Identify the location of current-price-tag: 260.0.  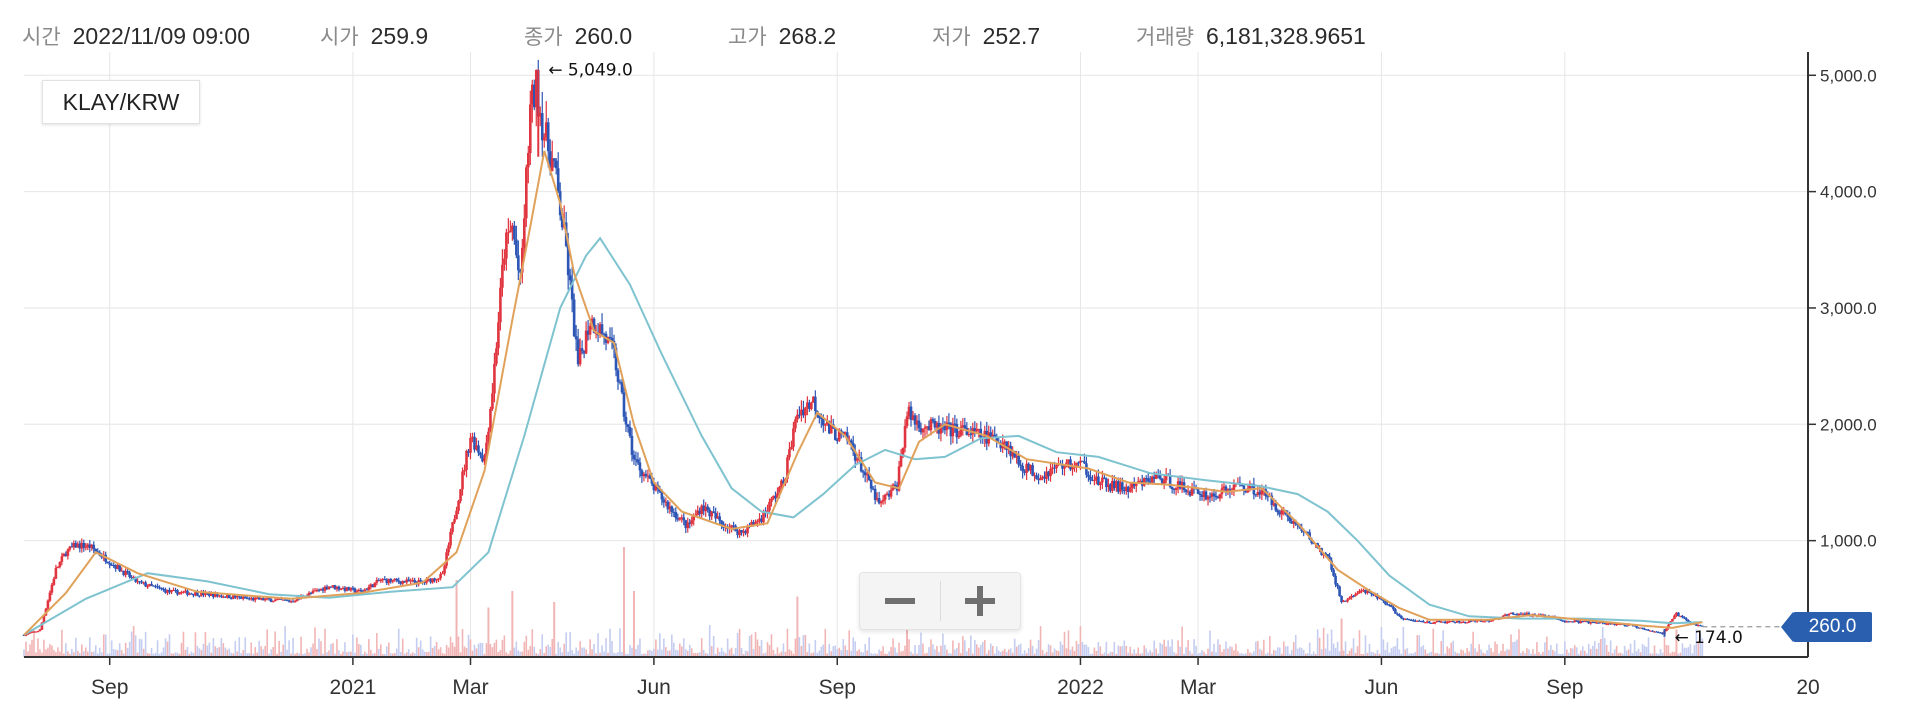
(1826, 627).